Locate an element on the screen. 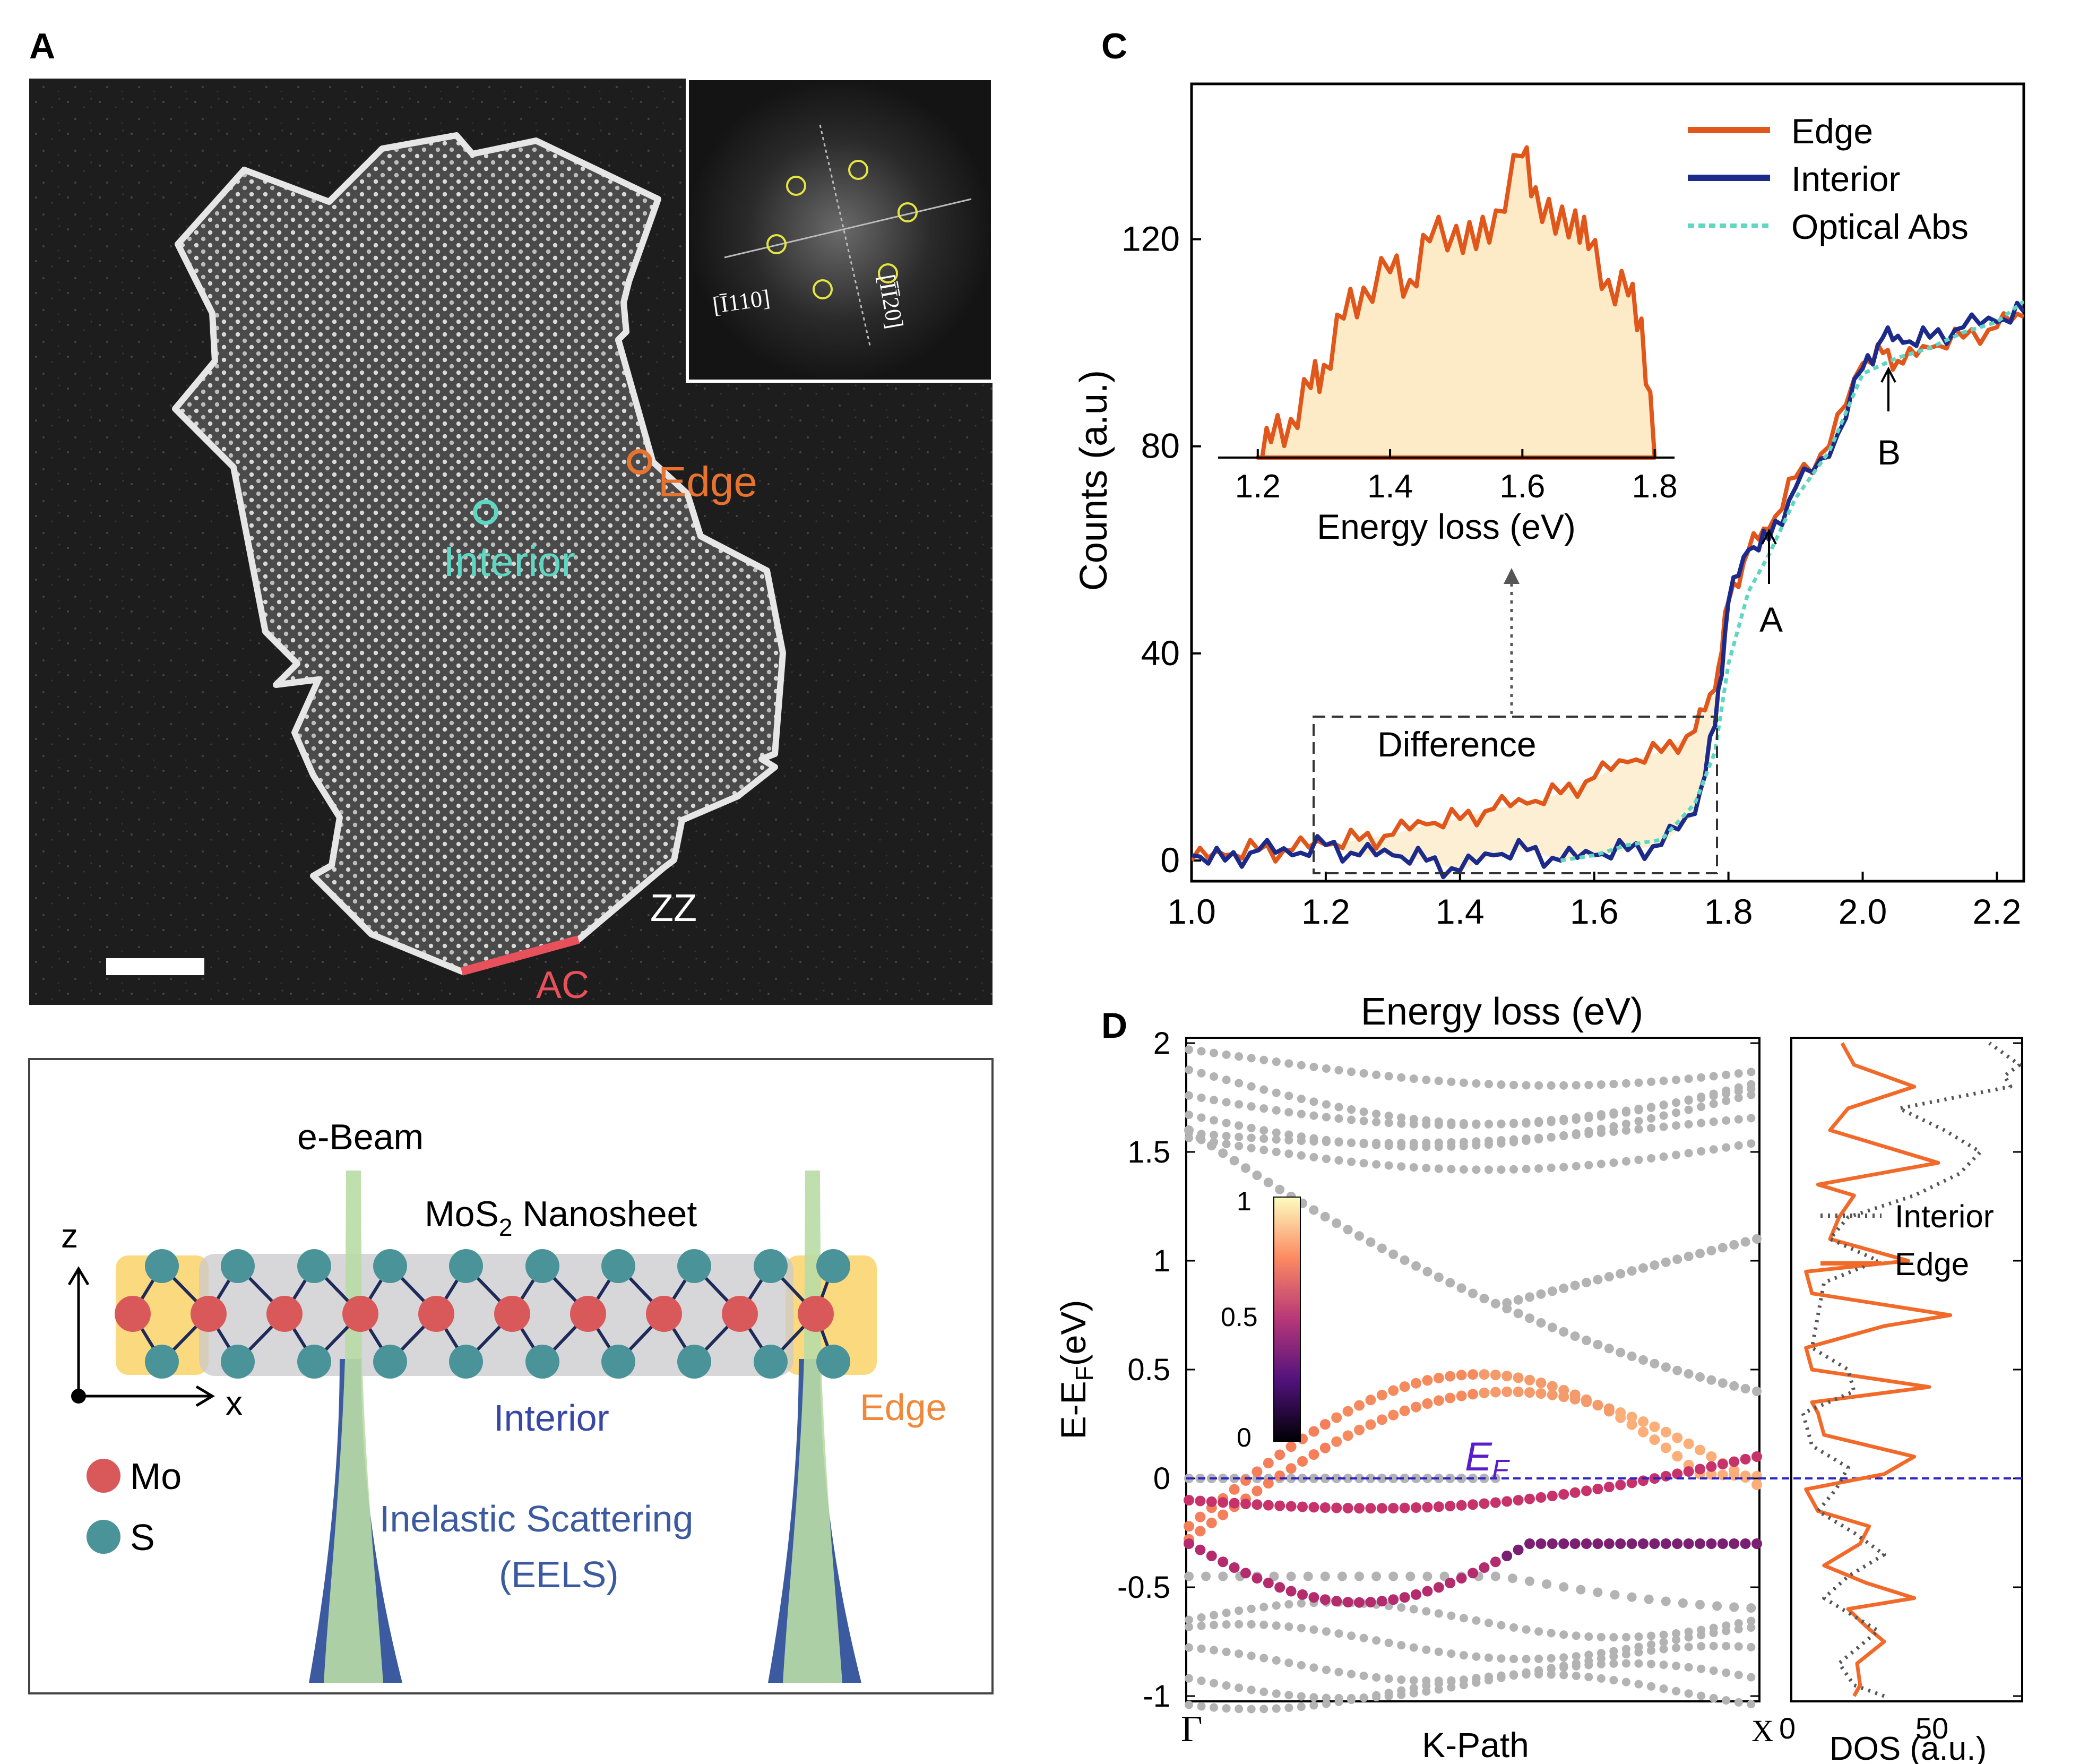  d-ytick-label: 2 is located at coordinates (1162, 1043).